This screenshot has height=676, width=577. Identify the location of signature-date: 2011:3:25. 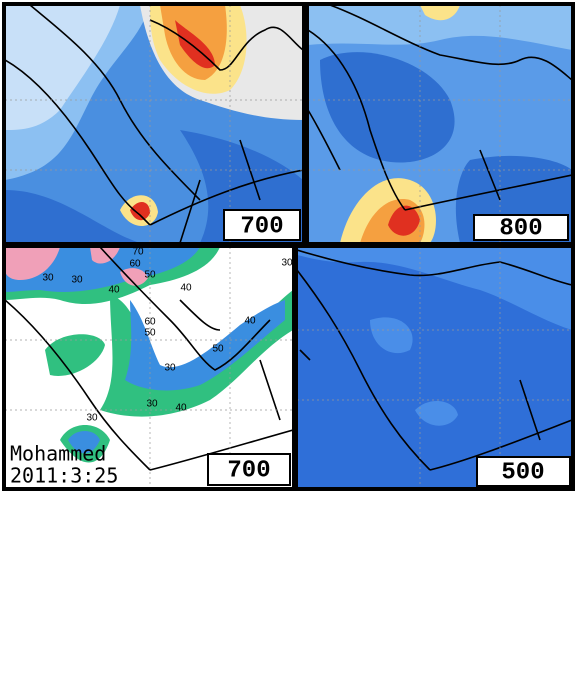
(64, 476).